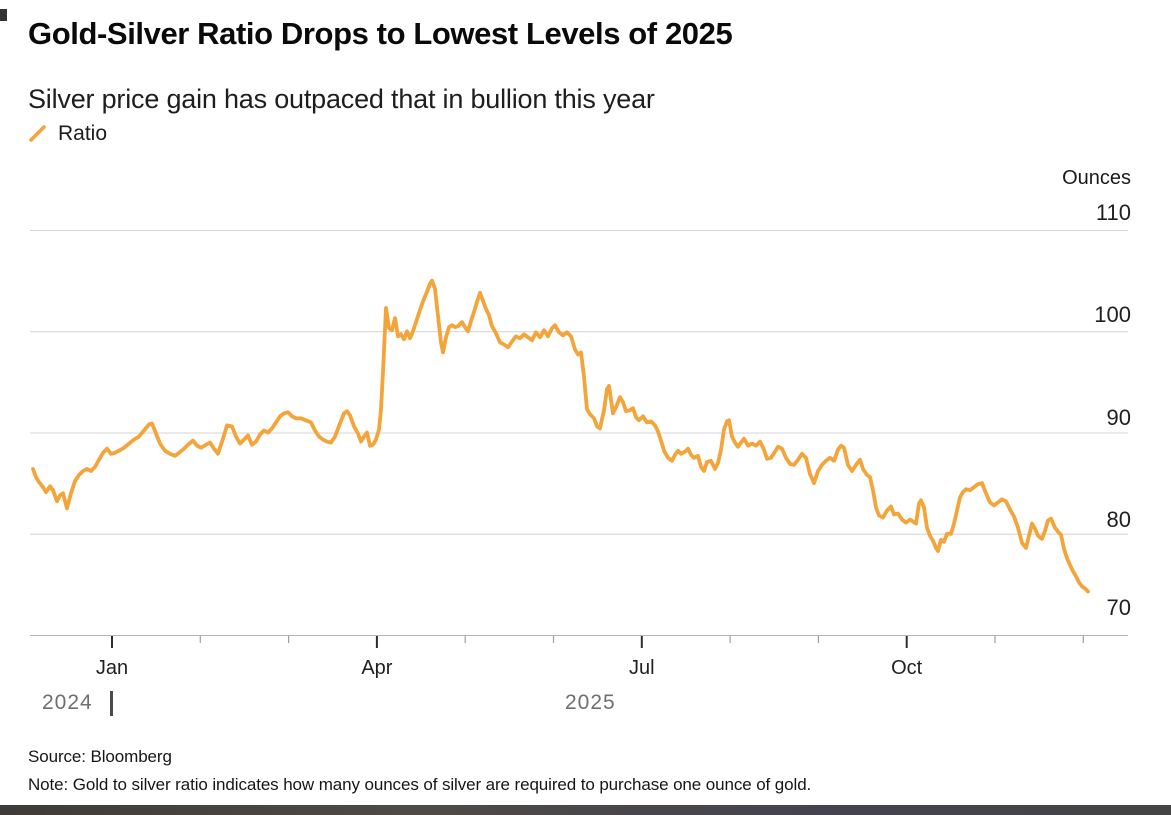 The image size is (1171, 815). I want to click on x-axis-year-label-2025: 2025, so click(590, 702).